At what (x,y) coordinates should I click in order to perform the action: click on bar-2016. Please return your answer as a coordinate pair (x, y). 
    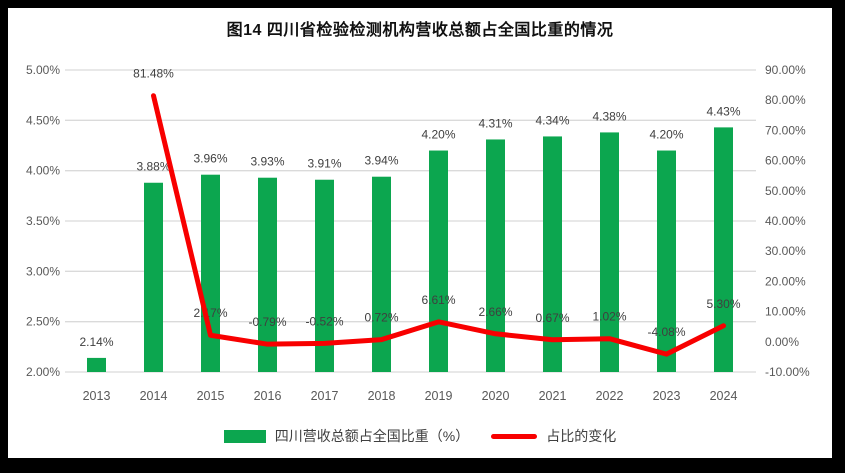
    Looking at the image, I should click on (267, 274).